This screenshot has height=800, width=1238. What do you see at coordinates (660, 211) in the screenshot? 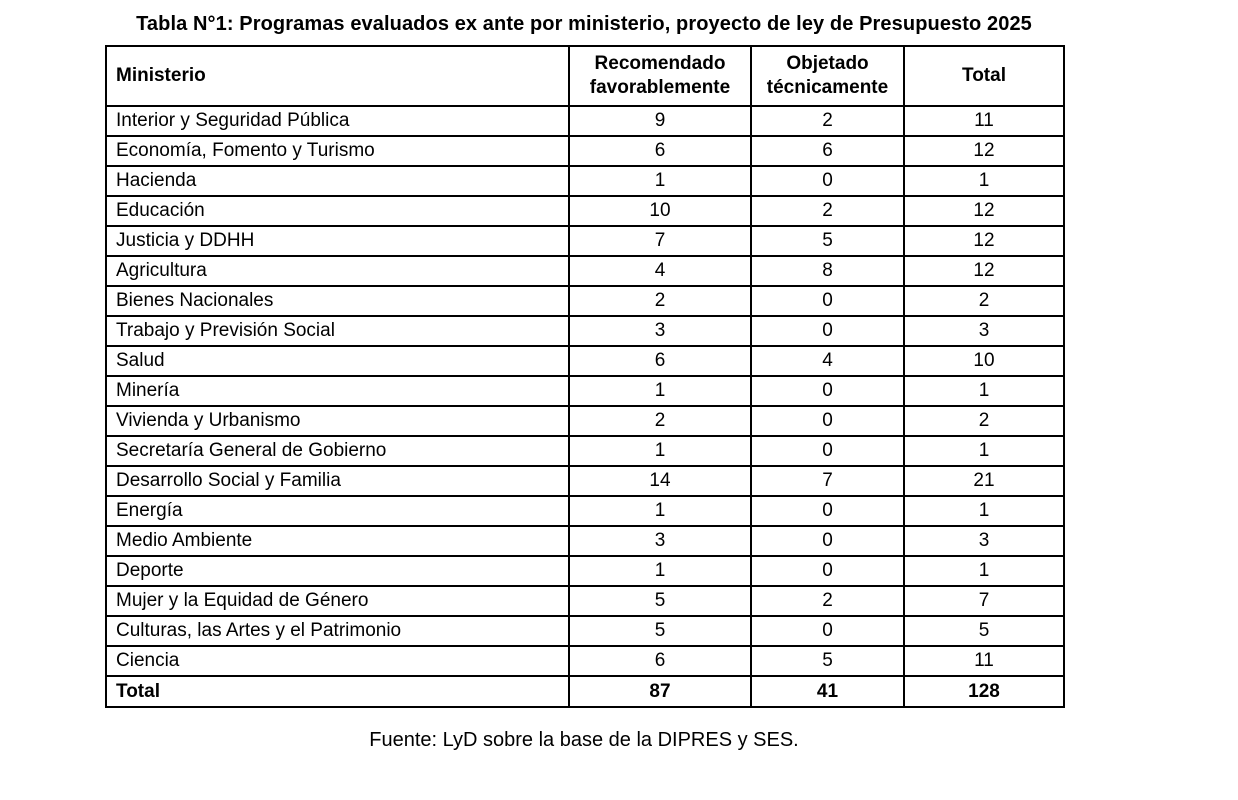
I see `recomendado-cell: 10` at bounding box center [660, 211].